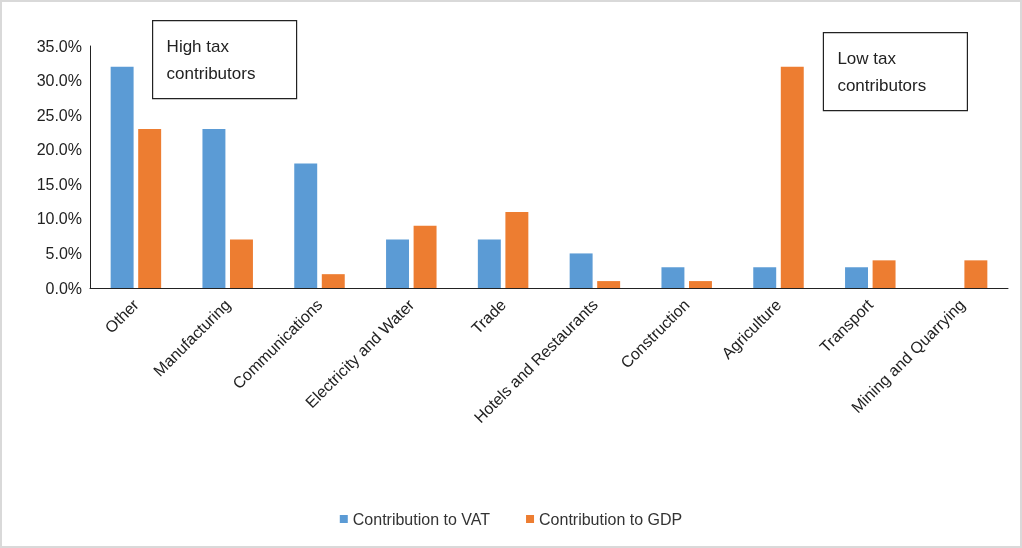 This screenshot has height=548, width=1022. What do you see at coordinates (59, 184) in the screenshot?
I see `y-tick-label: 15.0%` at bounding box center [59, 184].